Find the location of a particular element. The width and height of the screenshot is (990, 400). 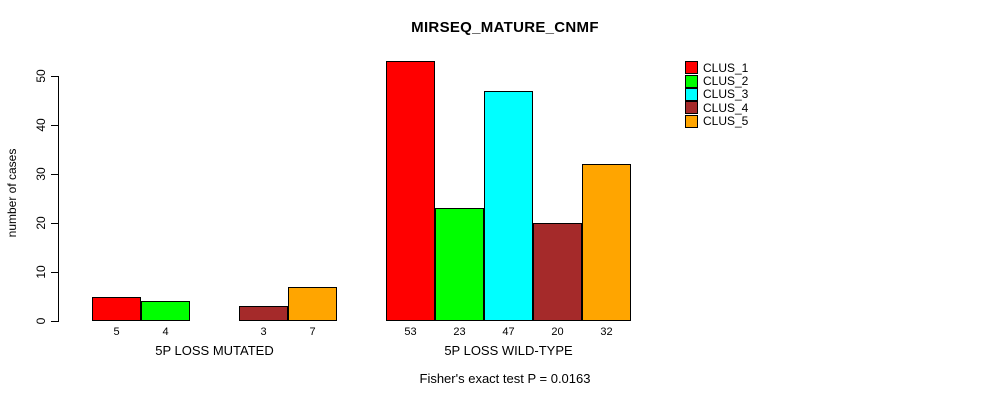

y-tick-label: 40 is located at coordinates (41, 125).